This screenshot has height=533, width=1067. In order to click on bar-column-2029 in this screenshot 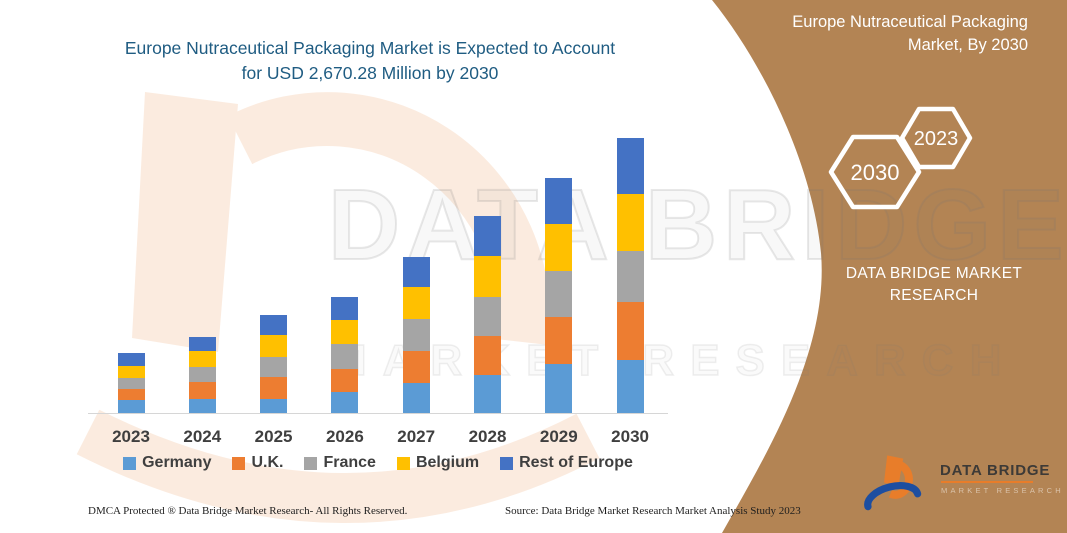, I will do `click(559, 295)`.